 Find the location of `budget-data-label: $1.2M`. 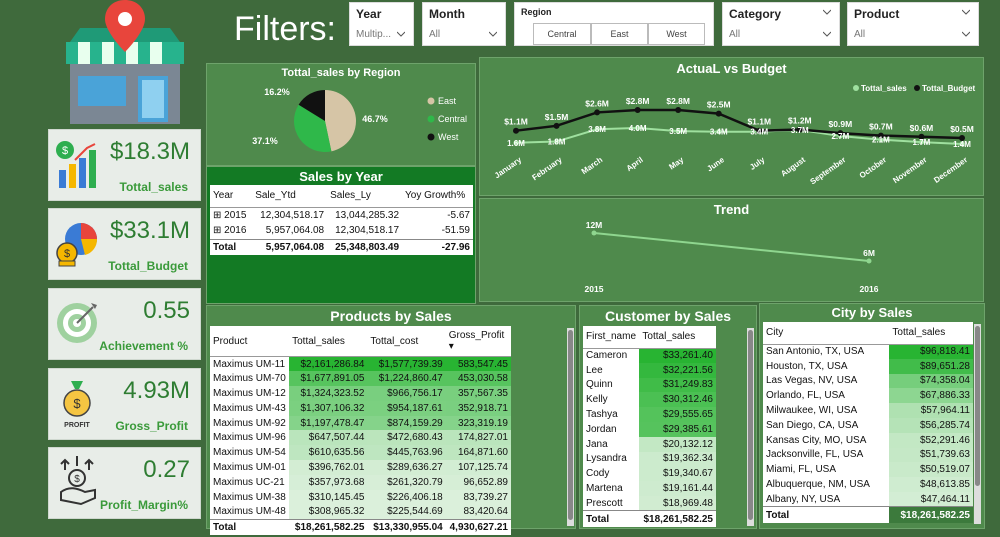

budget-data-label: $1.2M is located at coordinates (800, 120).